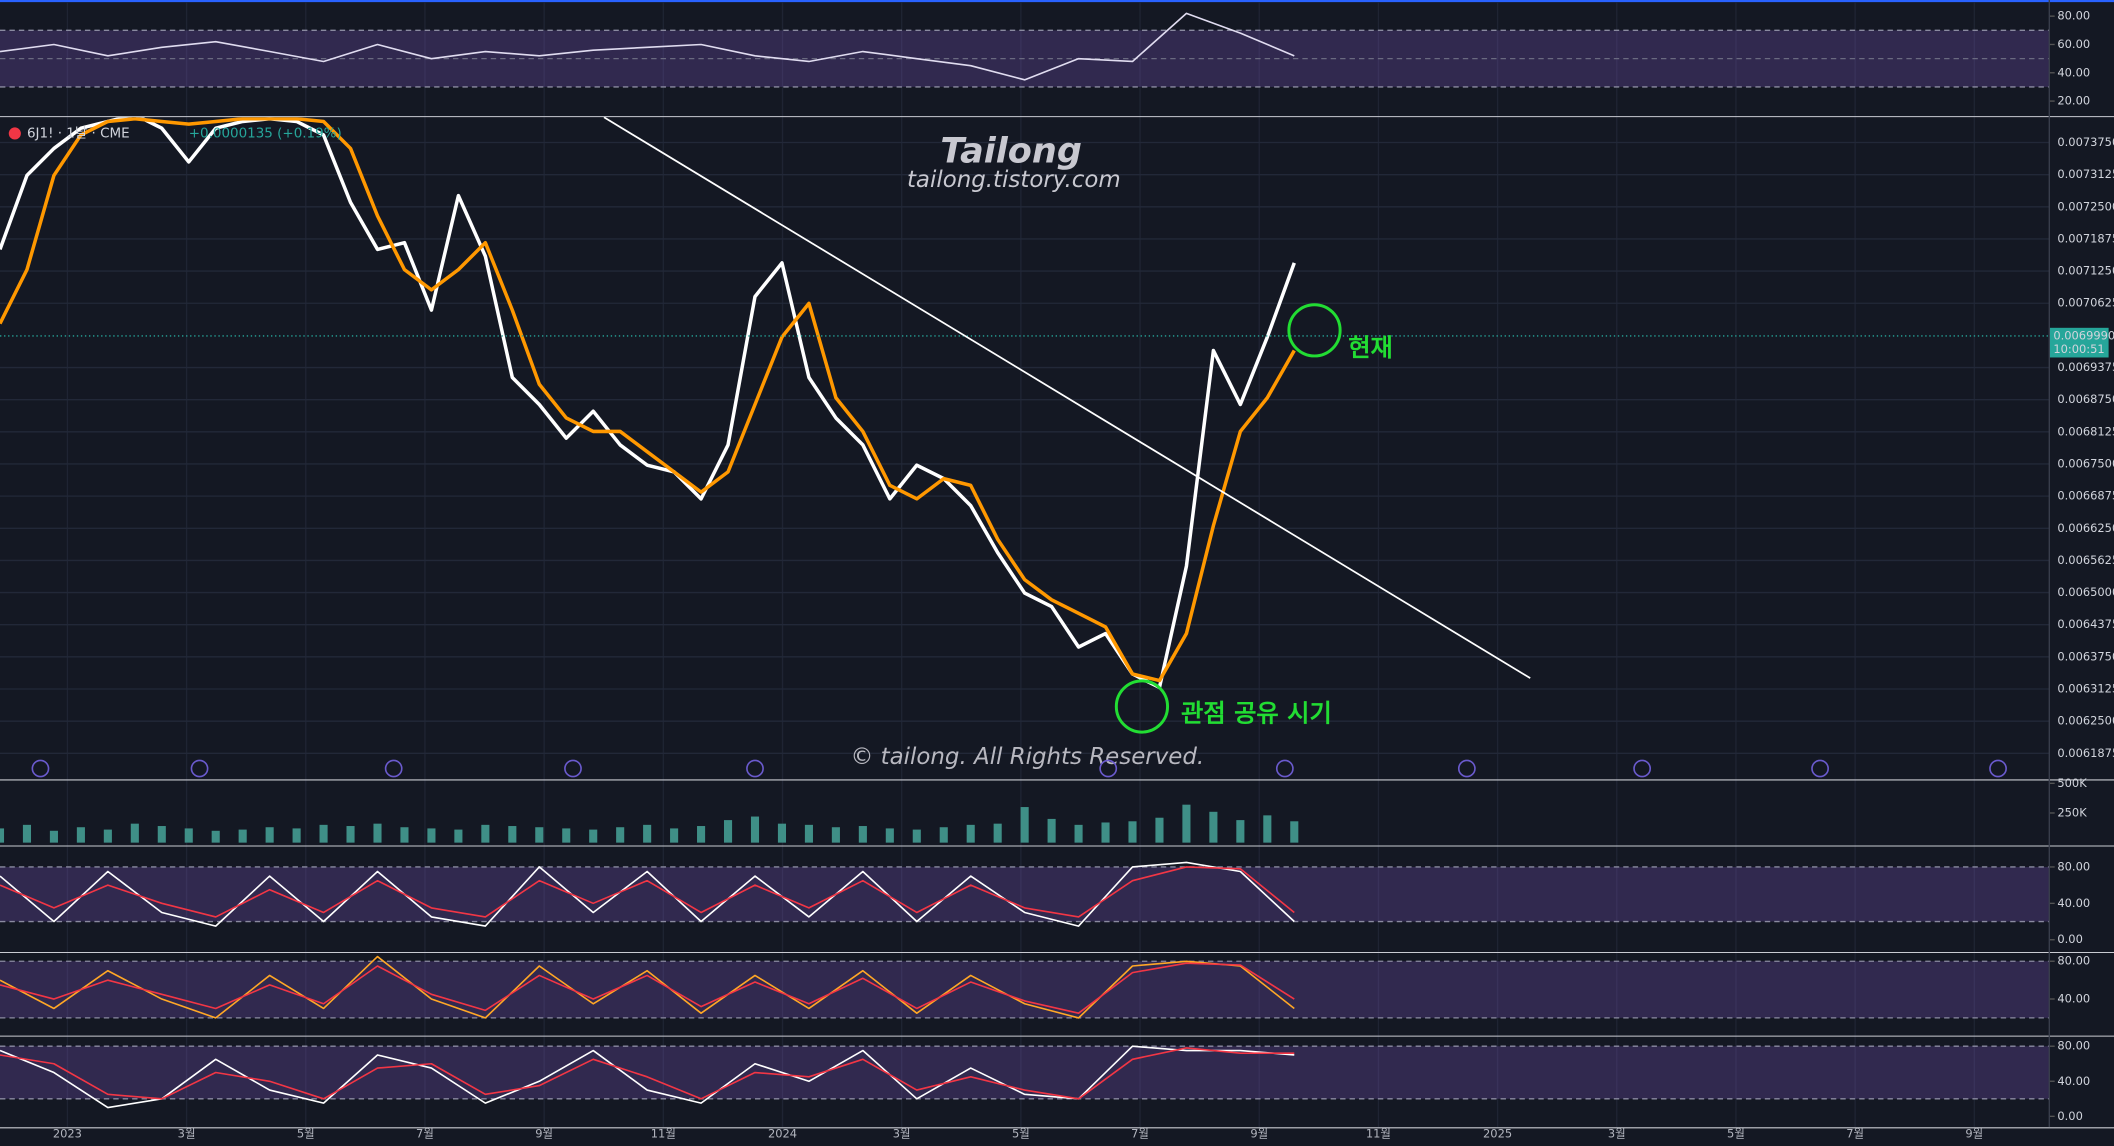 This screenshot has height=1146, width=2114. I want to click on y-tick-label: 500K, so click(2072, 783).